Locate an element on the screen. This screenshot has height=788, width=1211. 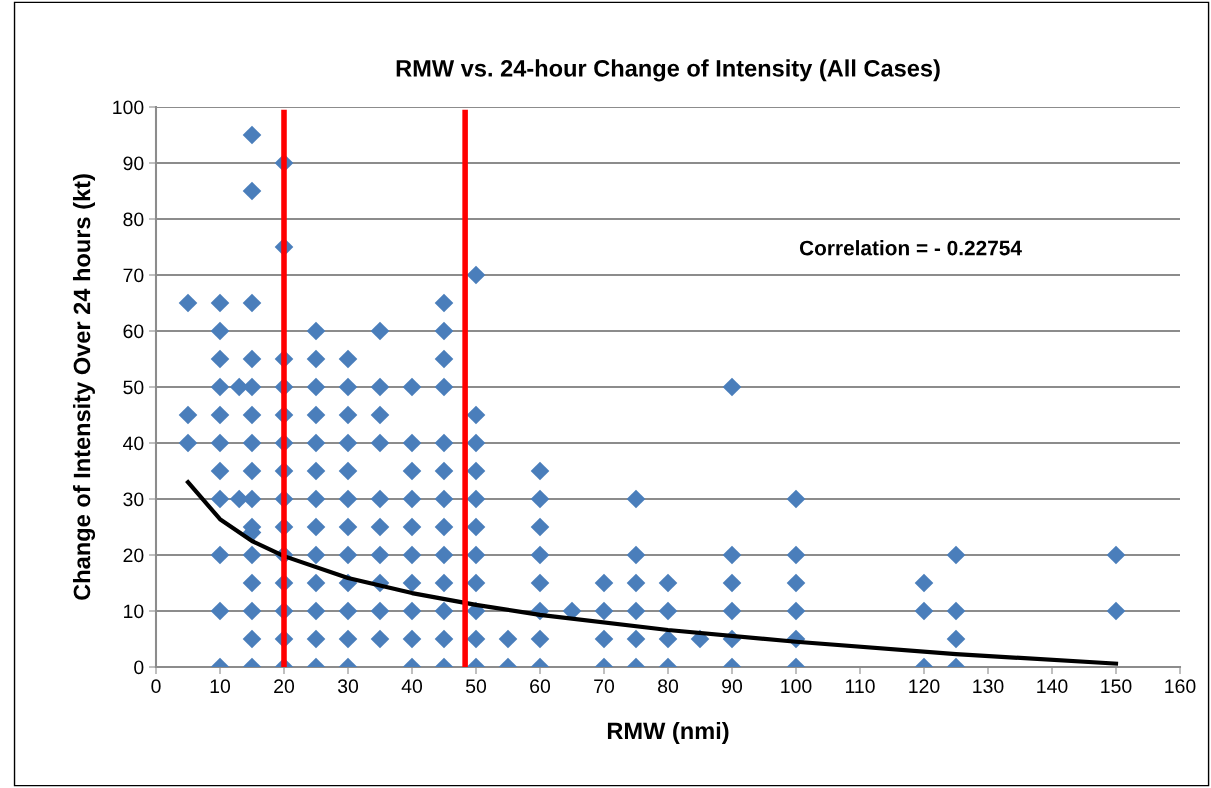
y-tick-label: 60 is located at coordinates (133, 331).